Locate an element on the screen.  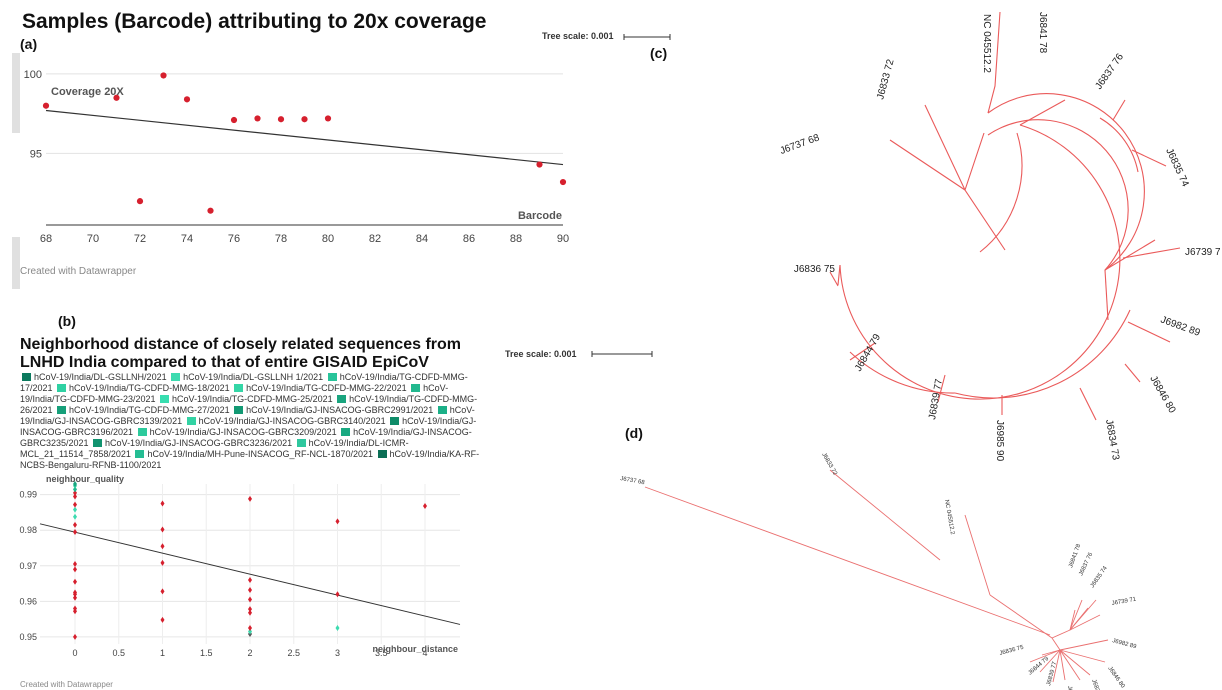
tree-d-leaf: J6835 74 is located at coordinates (1099, 577).